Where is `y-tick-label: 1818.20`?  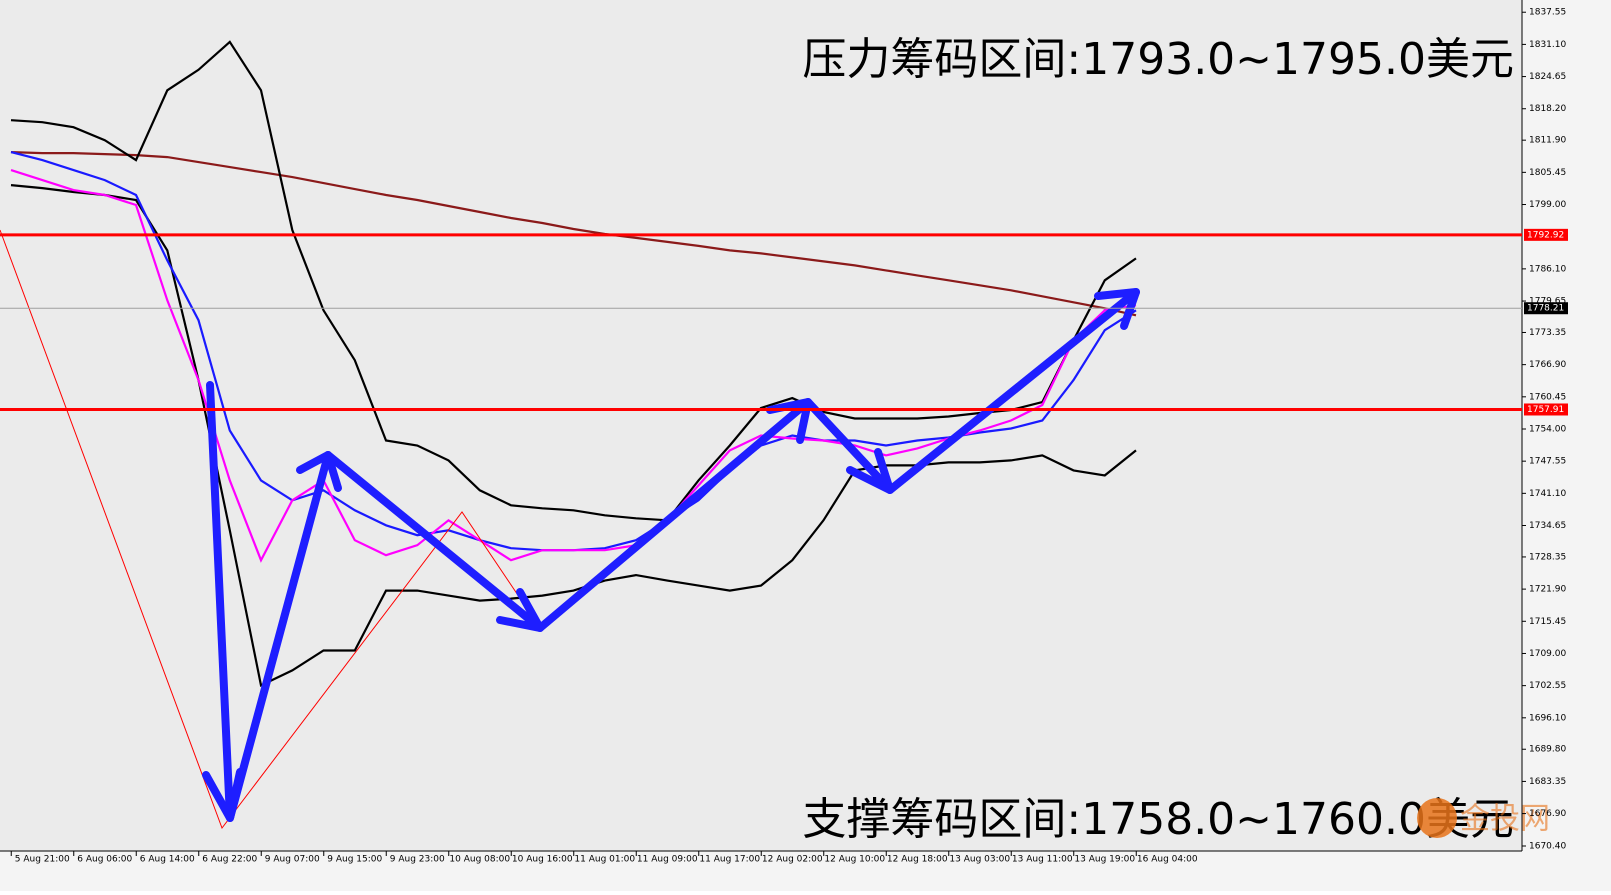 y-tick-label: 1818.20 is located at coordinates (1547, 109).